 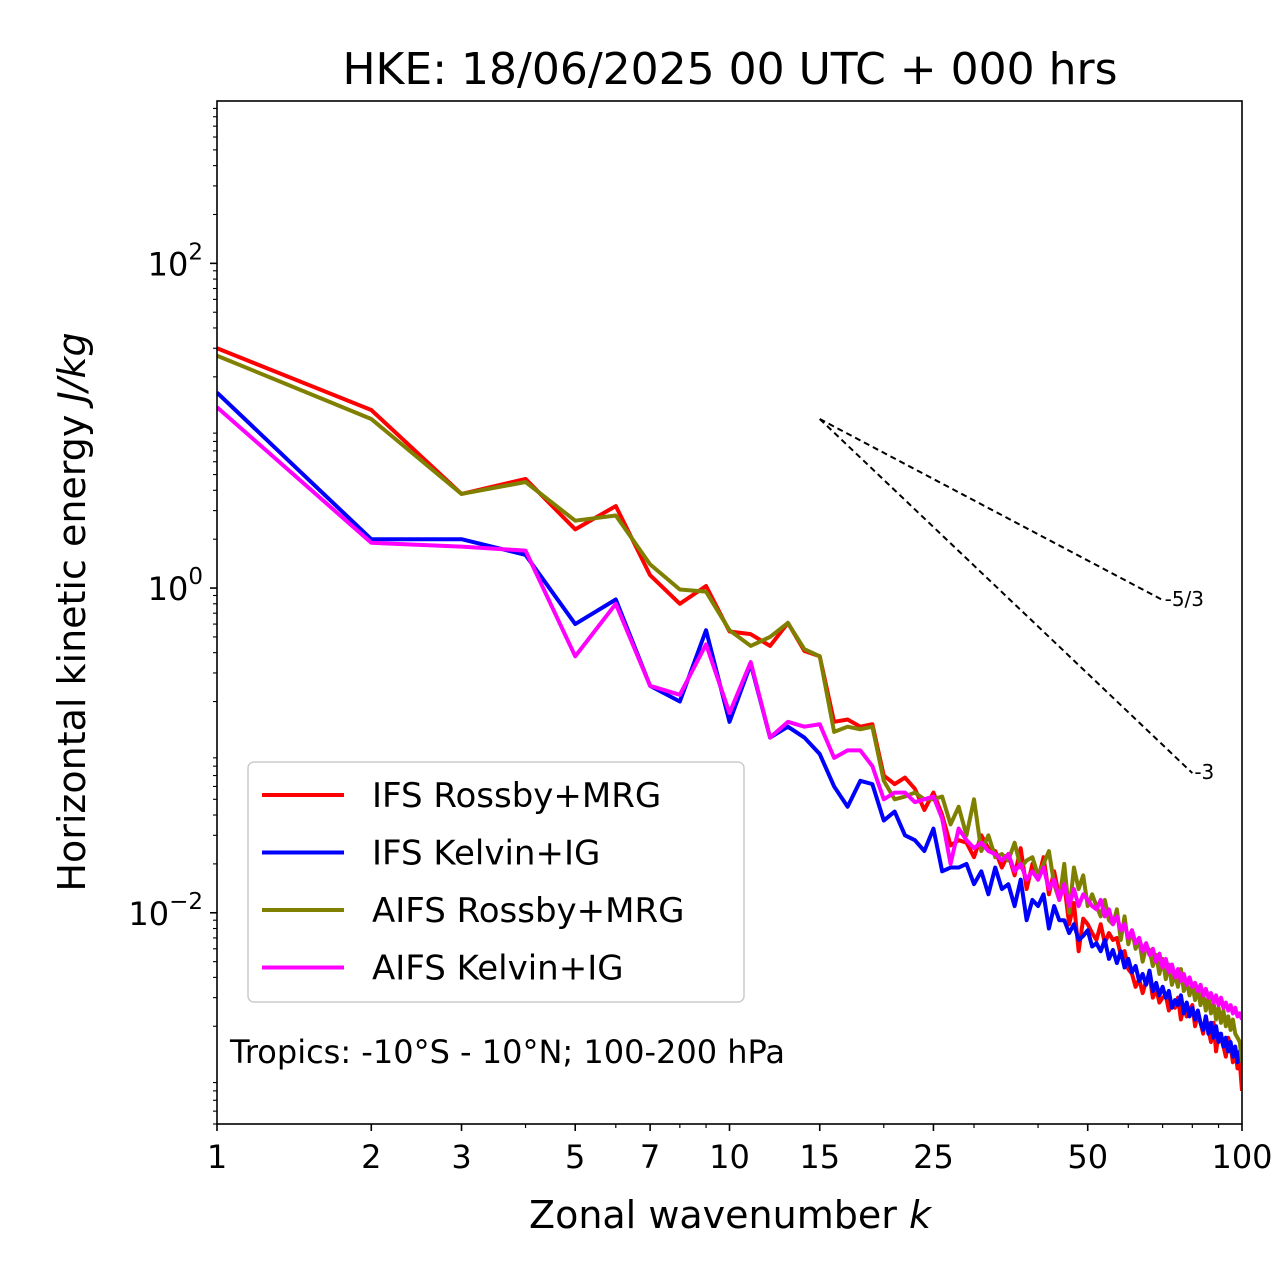 What do you see at coordinates (498, 969) in the screenshot?
I see `legend-label-aifs-kelvin-ig: AIFS Kelvin+IG` at bounding box center [498, 969].